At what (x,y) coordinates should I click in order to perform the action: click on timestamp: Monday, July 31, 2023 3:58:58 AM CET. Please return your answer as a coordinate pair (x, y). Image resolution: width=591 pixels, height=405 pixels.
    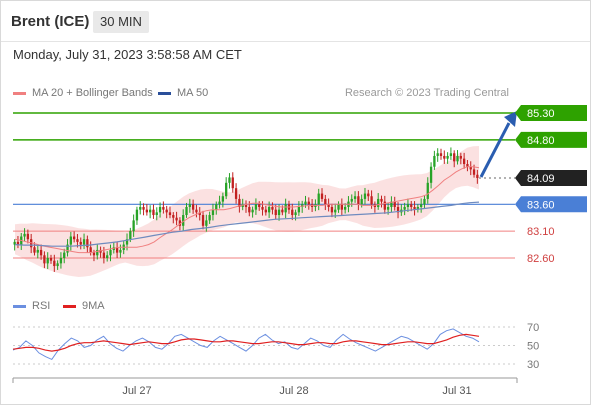
    Looking at the image, I should click on (127, 54).